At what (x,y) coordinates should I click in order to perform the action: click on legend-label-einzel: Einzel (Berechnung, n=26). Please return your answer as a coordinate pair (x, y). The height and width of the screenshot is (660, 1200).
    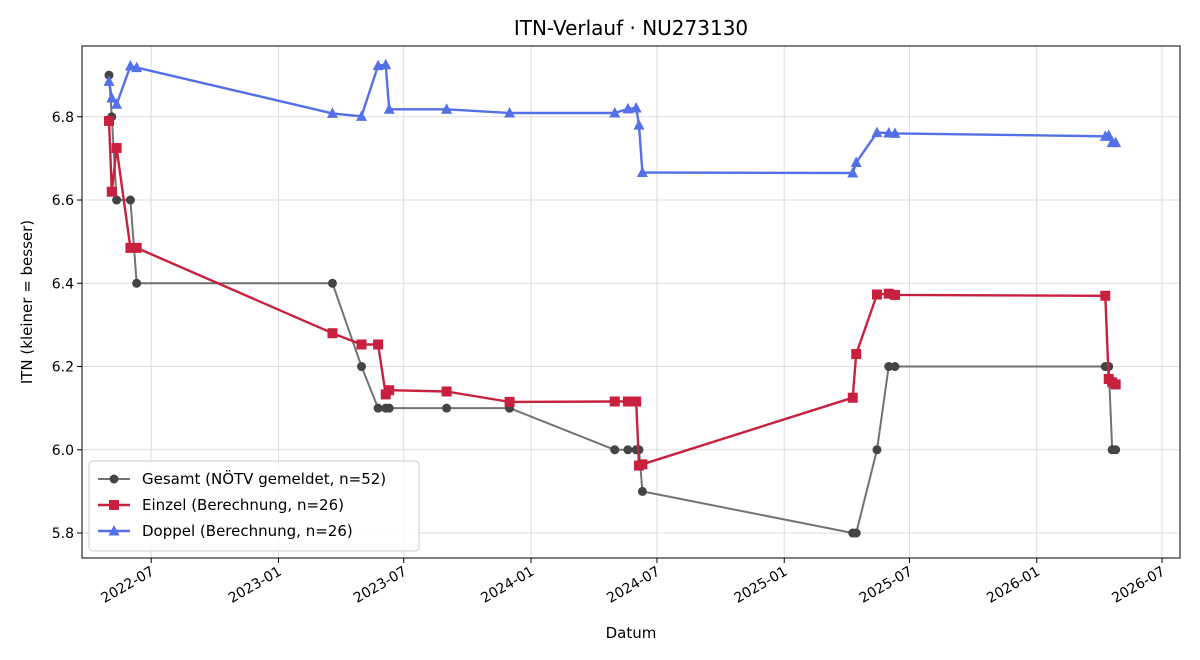
    Looking at the image, I should click on (243, 505).